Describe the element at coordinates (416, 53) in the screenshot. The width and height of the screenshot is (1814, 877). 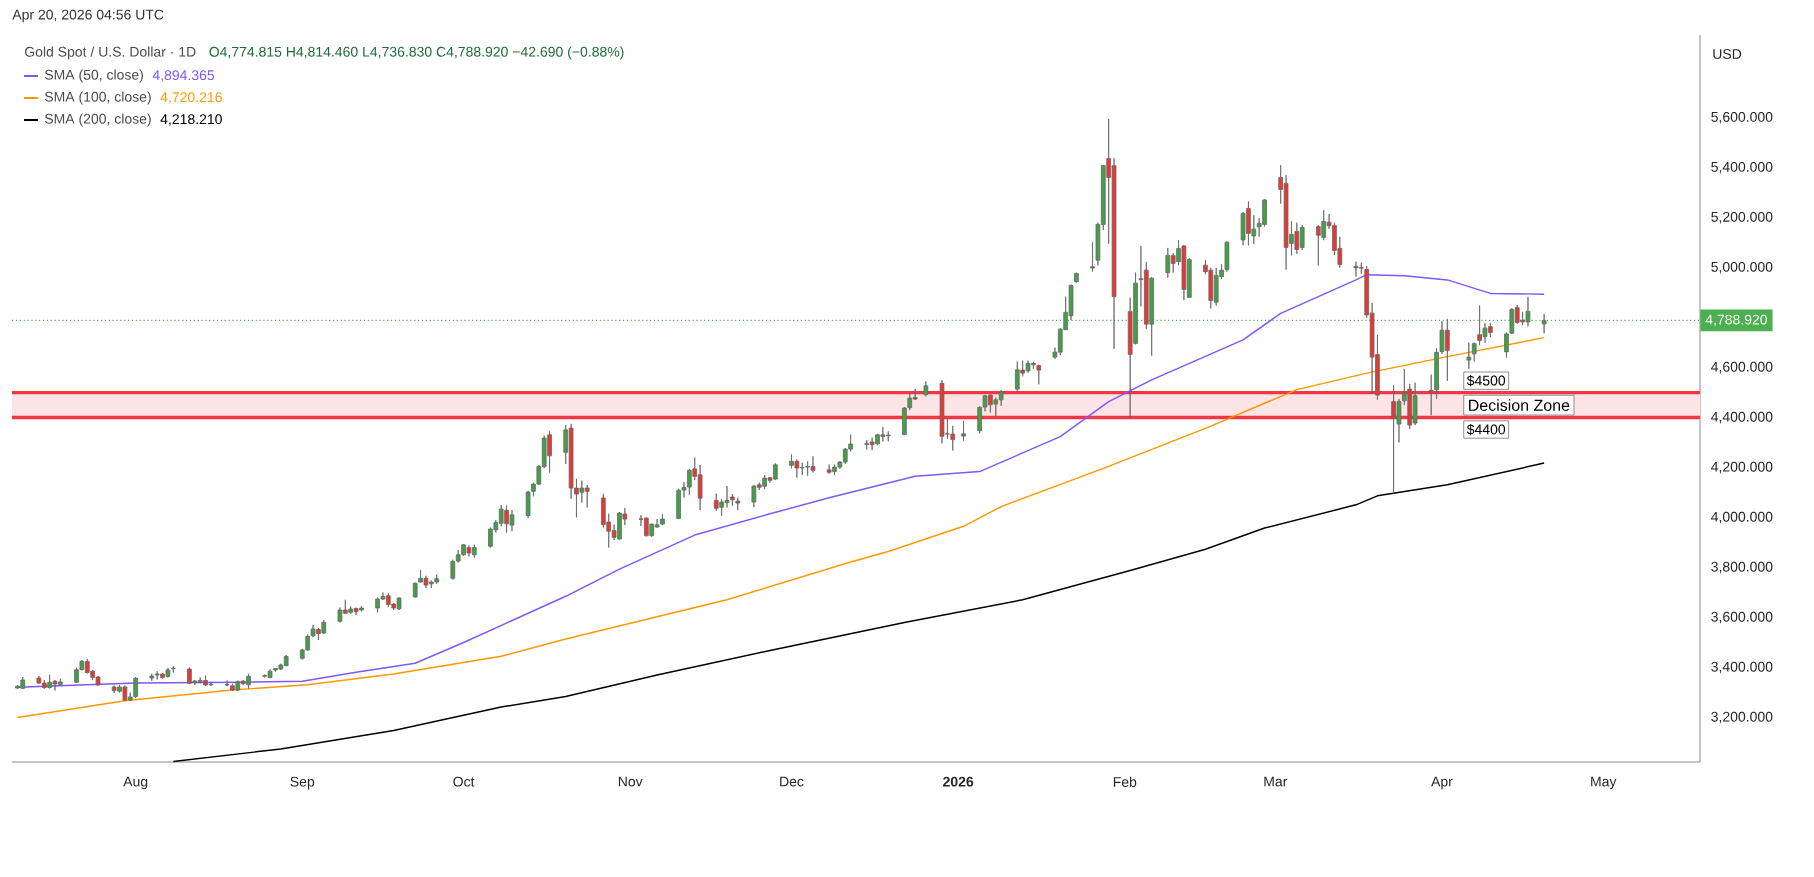
I see `text: O4,774.815 H4,814.460 L4,736.830 C4,788.920 −42.690 (−0.88%)` at that location.